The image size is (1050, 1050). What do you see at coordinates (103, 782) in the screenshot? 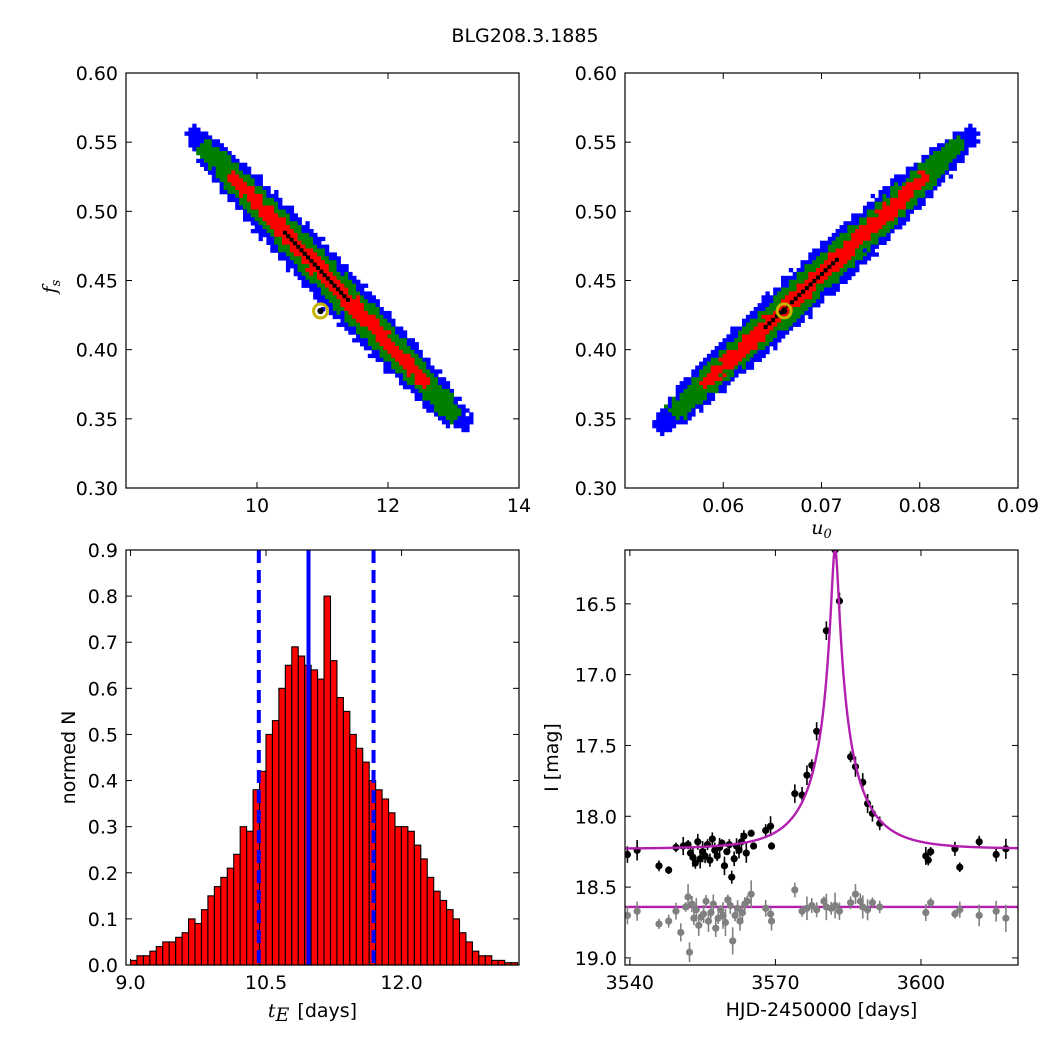
I see `hist-ytick-label: 0.4` at bounding box center [103, 782].